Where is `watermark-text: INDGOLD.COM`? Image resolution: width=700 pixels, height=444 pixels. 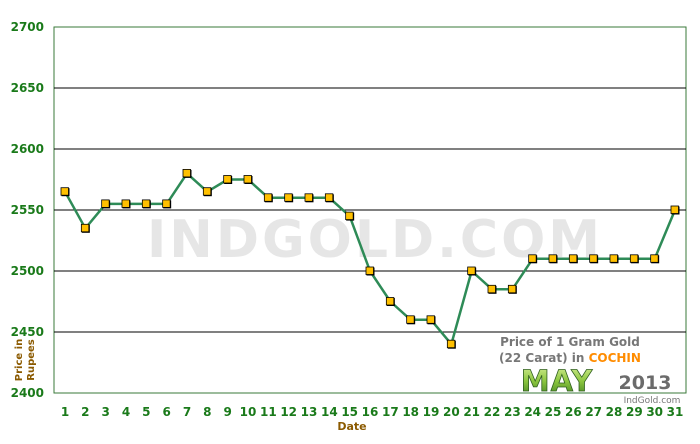
watermark-text: INDGOLD.COM is located at coordinates (375, 240).